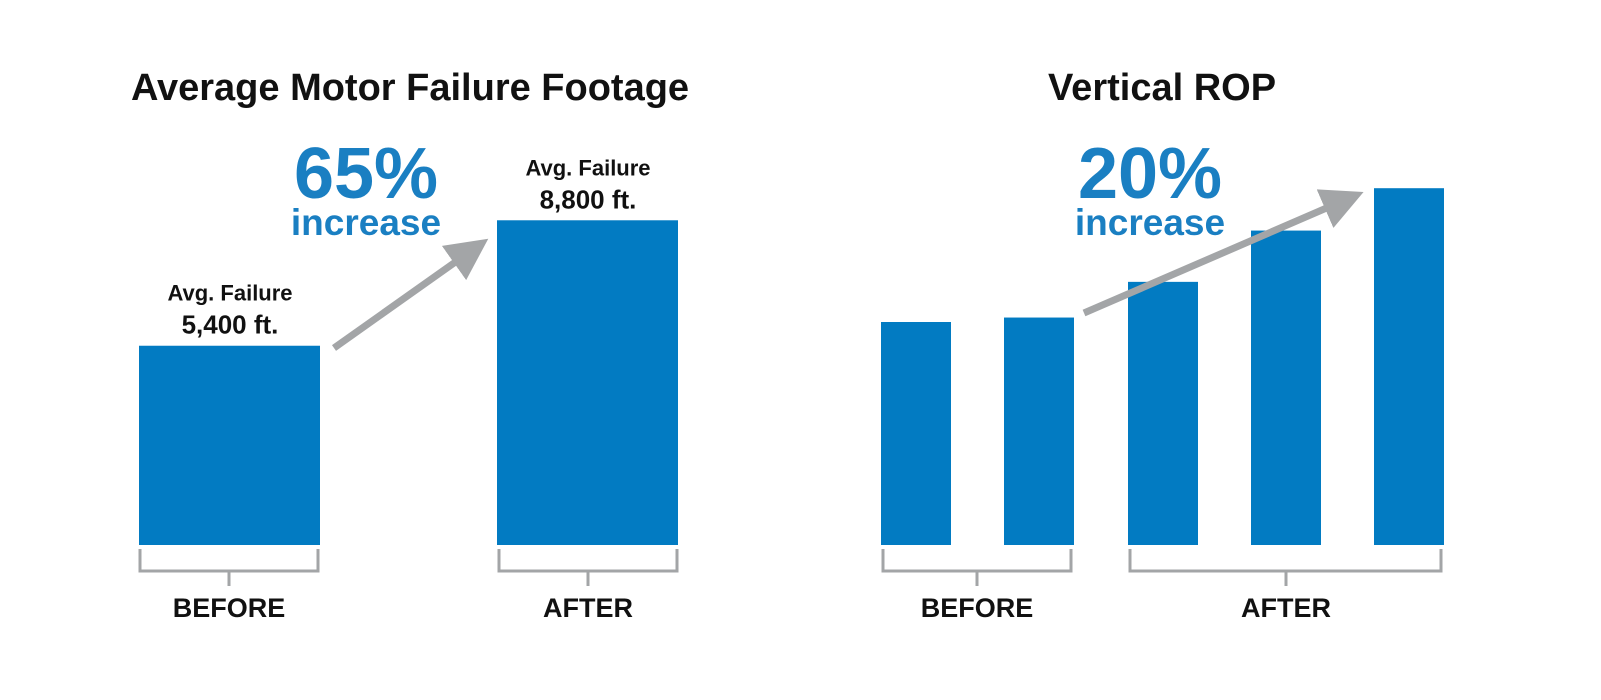 This screenshot has width=1601, height=700. What do you see at coordinates (588, 199) in the screenshot?
I see `bar-after-value-label: 8,800 ft.` at bounding box center [588, 199].